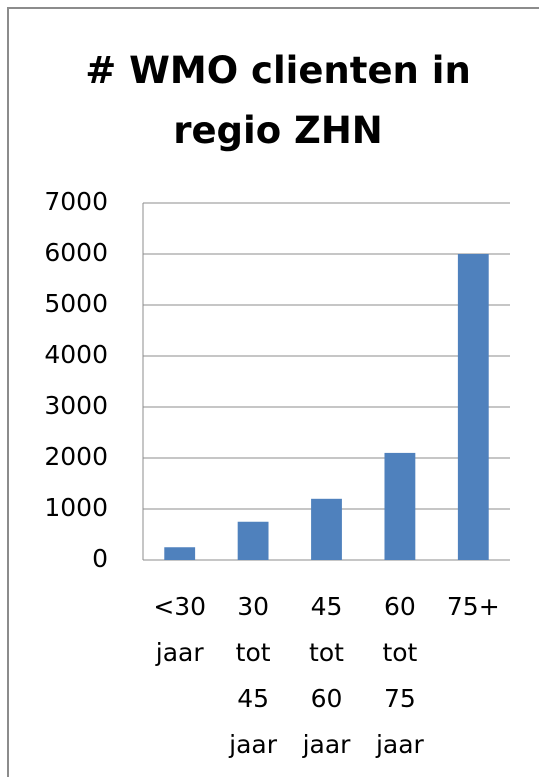 The height and width of the screenshot is (777, 539). Describe the element at coordinates (179, 629) in the screenshot. I see `x-tick-label: <30 jaar` at that location.